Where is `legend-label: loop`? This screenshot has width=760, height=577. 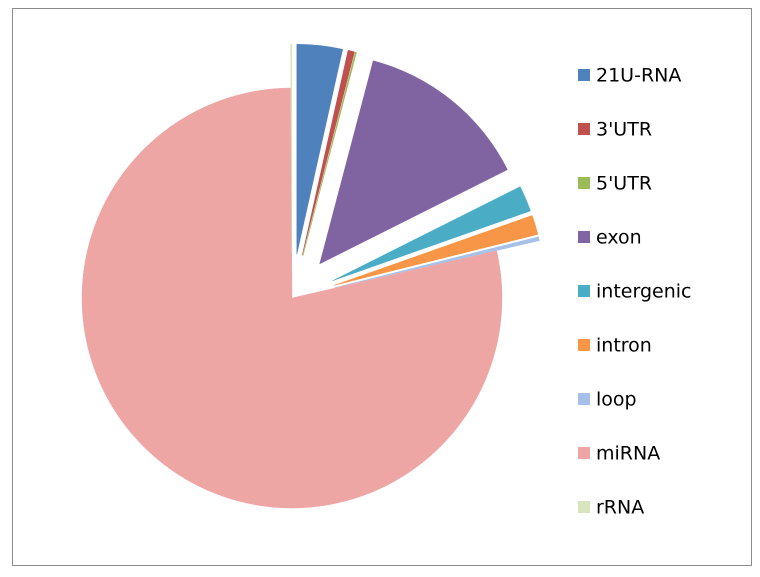 legend-label: loop is located at coordinates (616, 400).